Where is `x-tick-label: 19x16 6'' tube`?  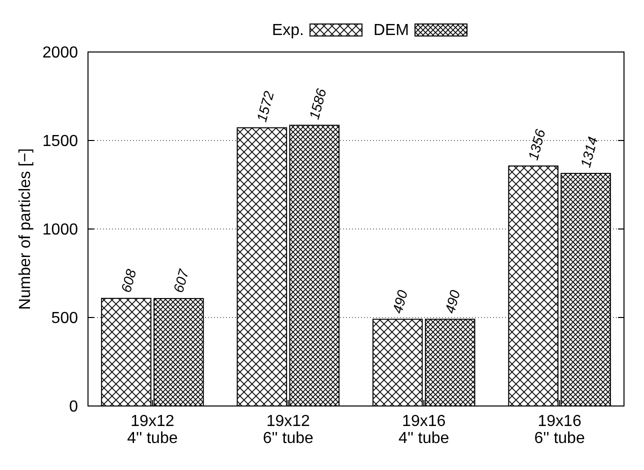 x-tick-label: 19x16 6'' tube is located at coordinates (559, 430).